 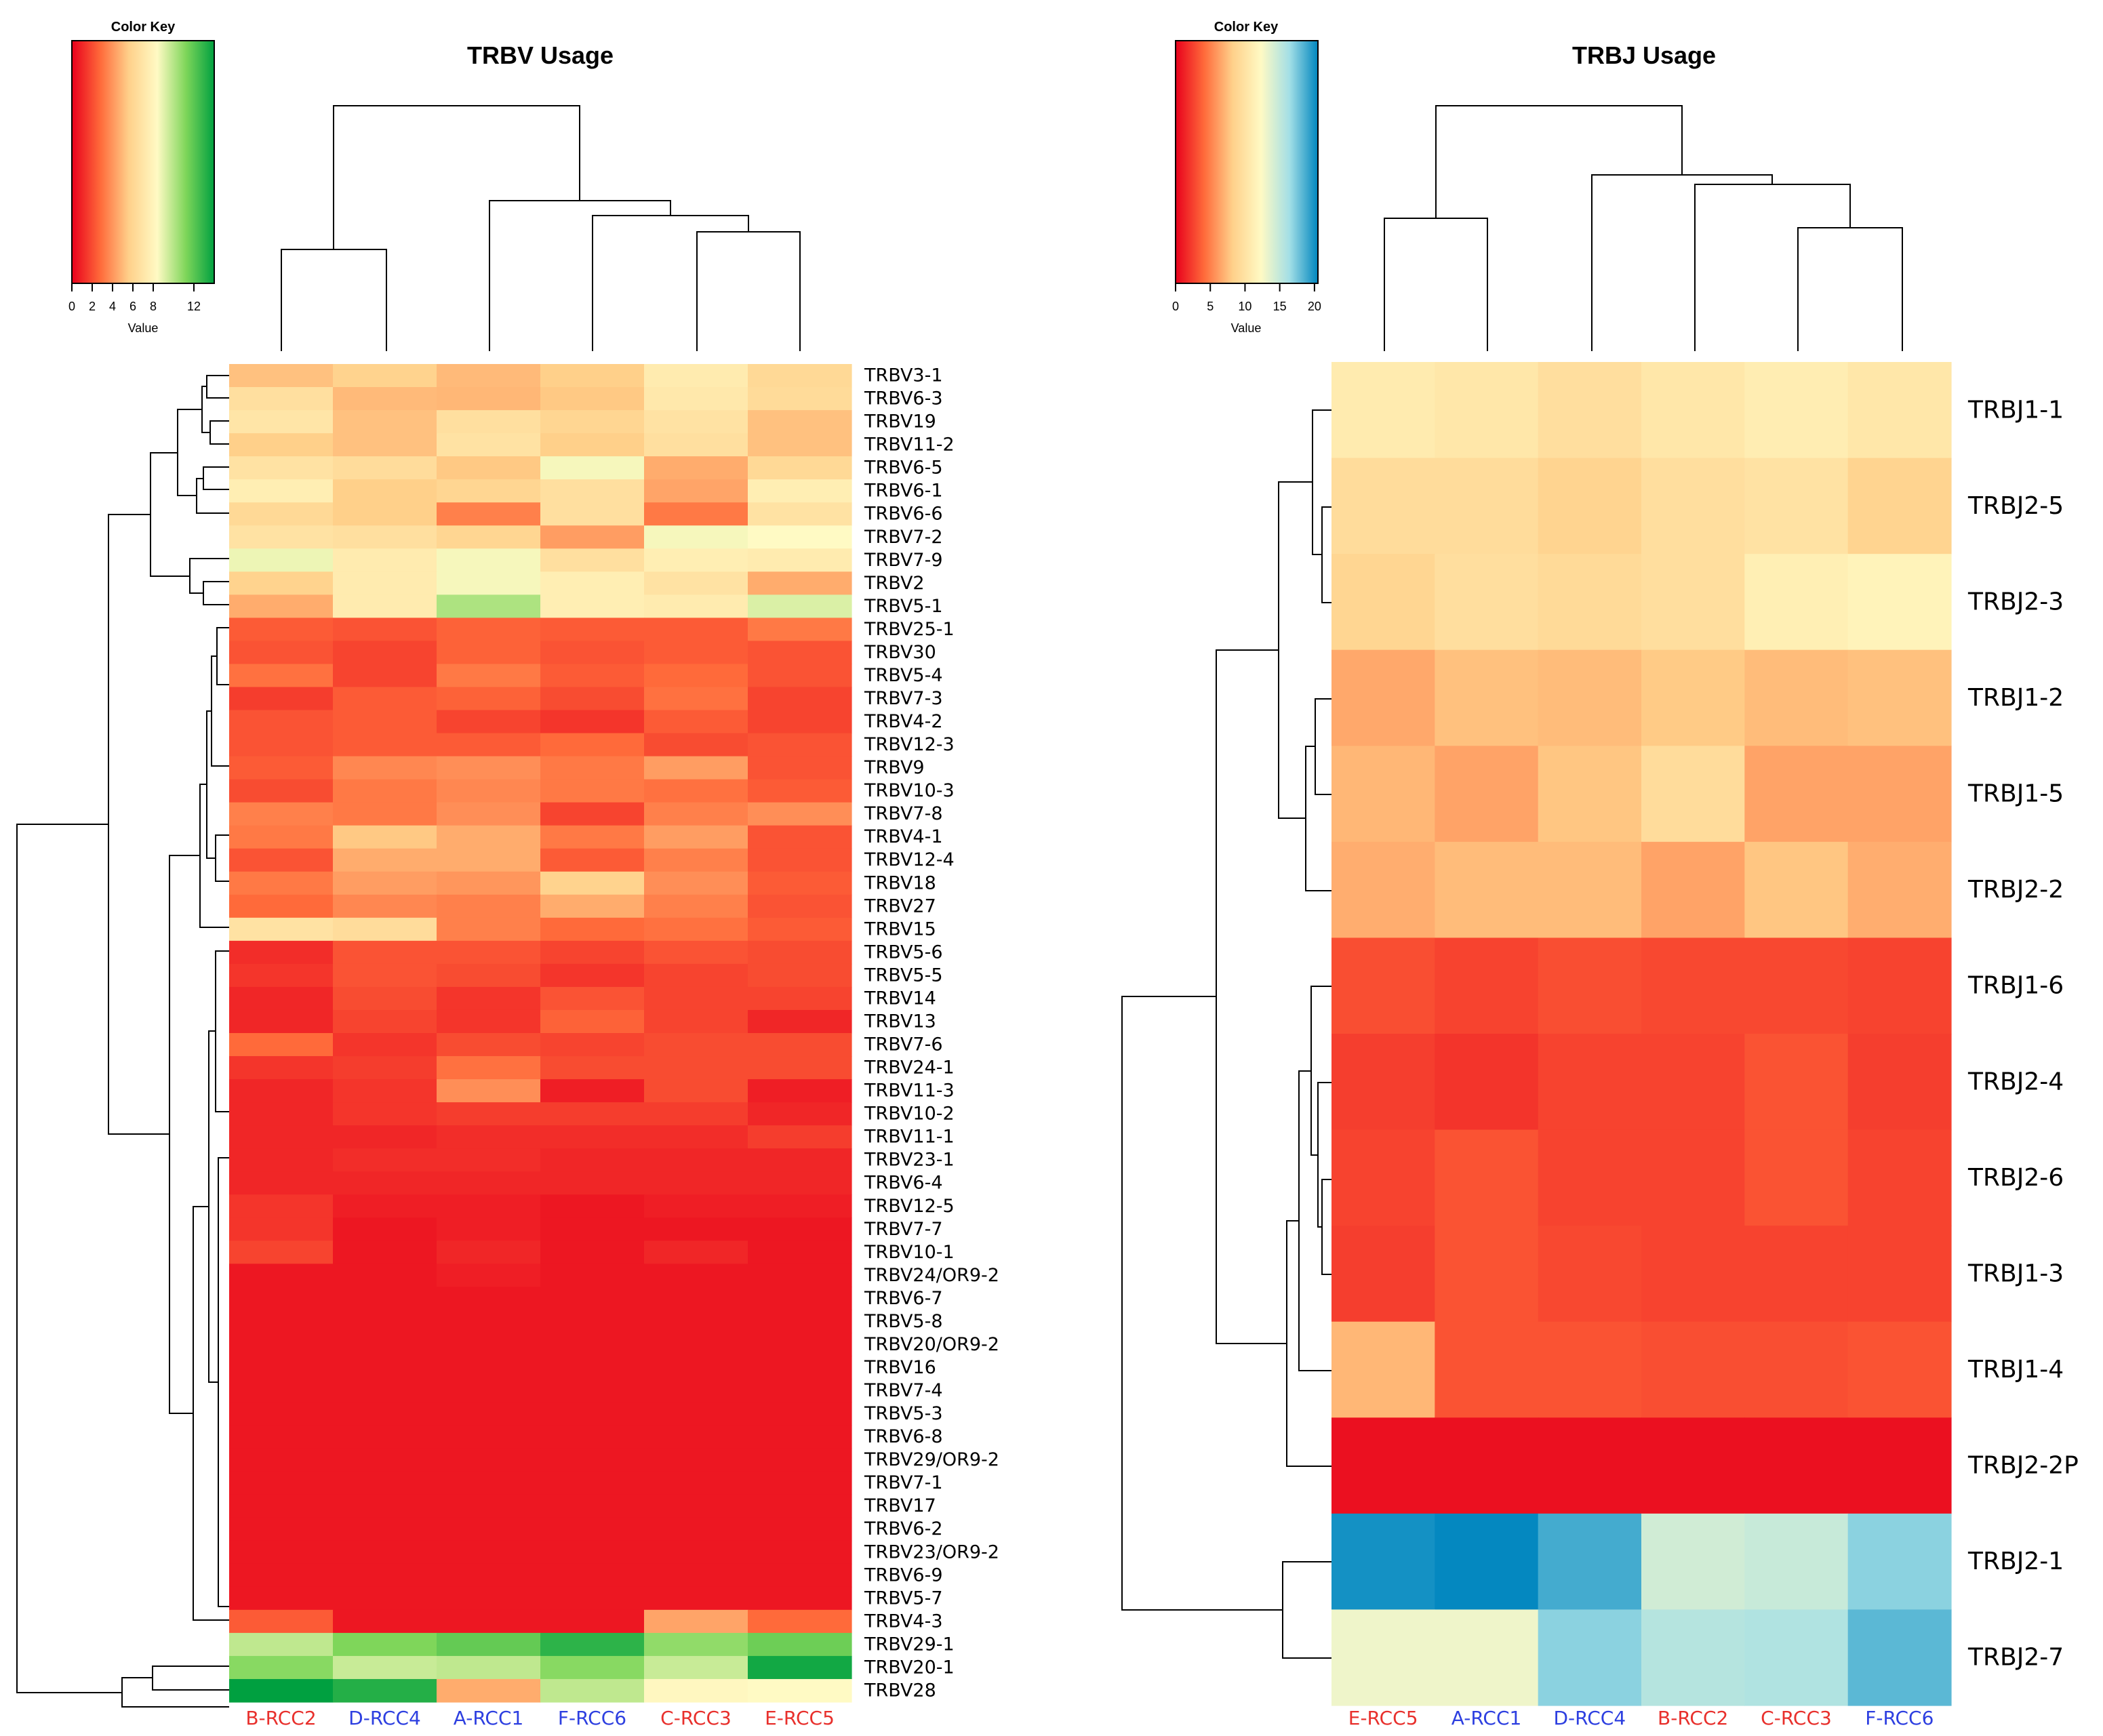 What do you see at coordinates (1246, 28) in the screenshot?
I see `trbj-color-key-title: Color Key` at bounding box center [1246, 28].